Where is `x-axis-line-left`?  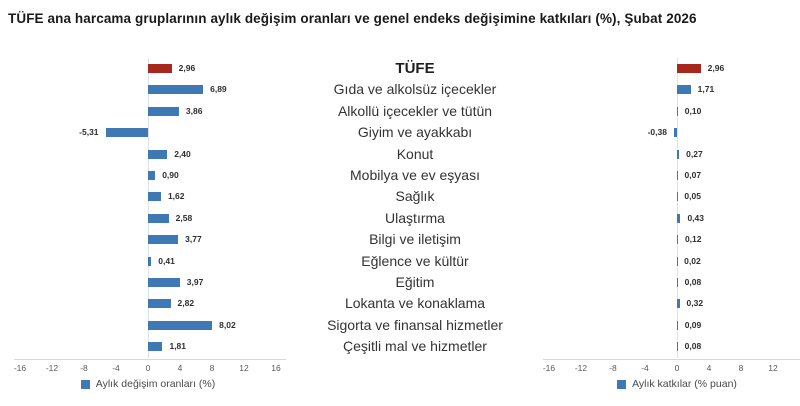
x-axis-line-left is located at coordinates (150, 359).